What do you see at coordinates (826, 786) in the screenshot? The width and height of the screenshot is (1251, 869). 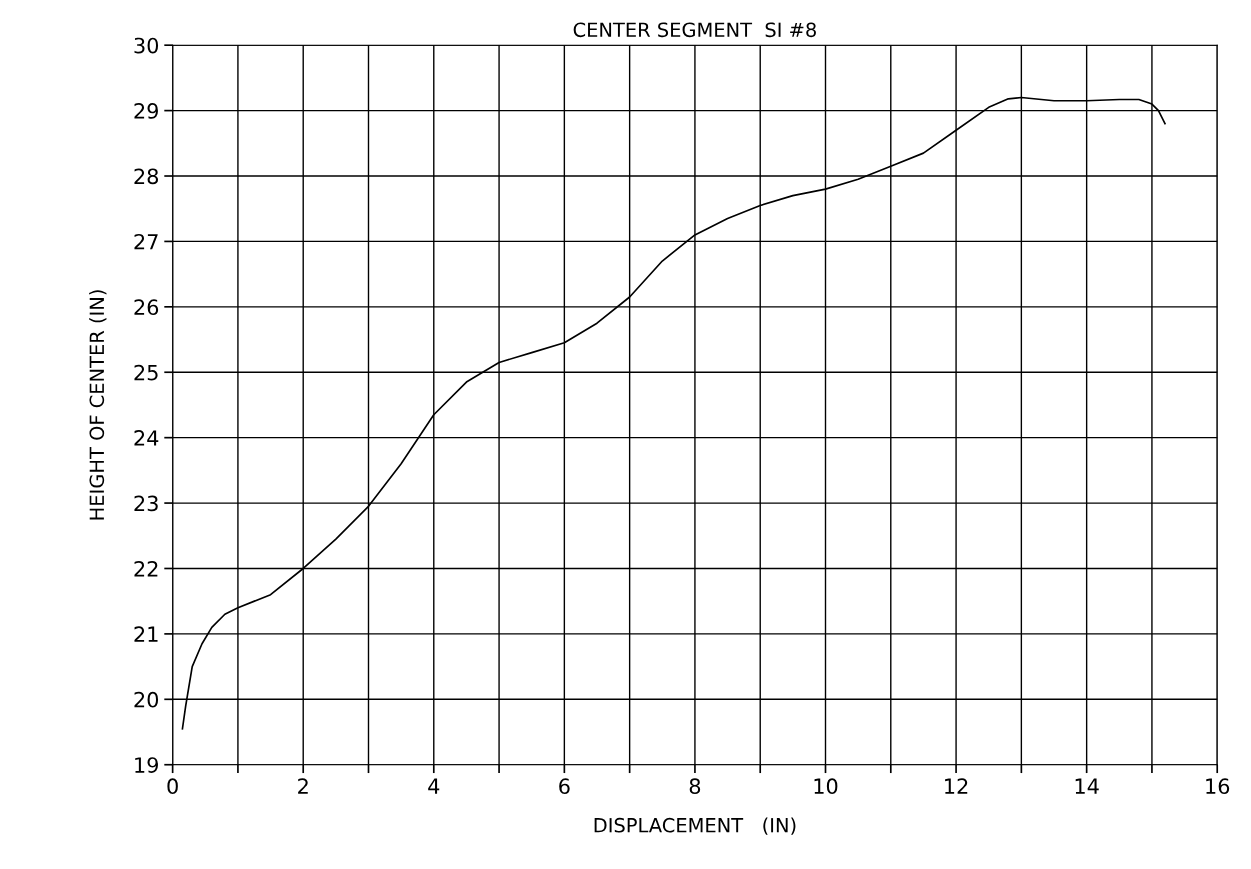 I see `x-tick-label: 10` at bounding box center [826, 786].